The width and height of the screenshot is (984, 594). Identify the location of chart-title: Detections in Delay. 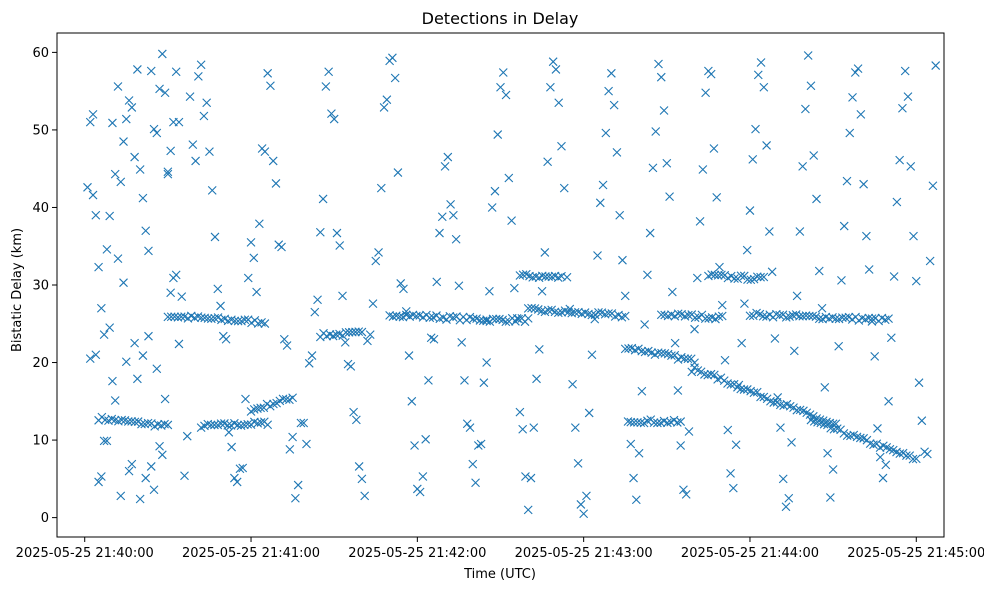
(500, 18).